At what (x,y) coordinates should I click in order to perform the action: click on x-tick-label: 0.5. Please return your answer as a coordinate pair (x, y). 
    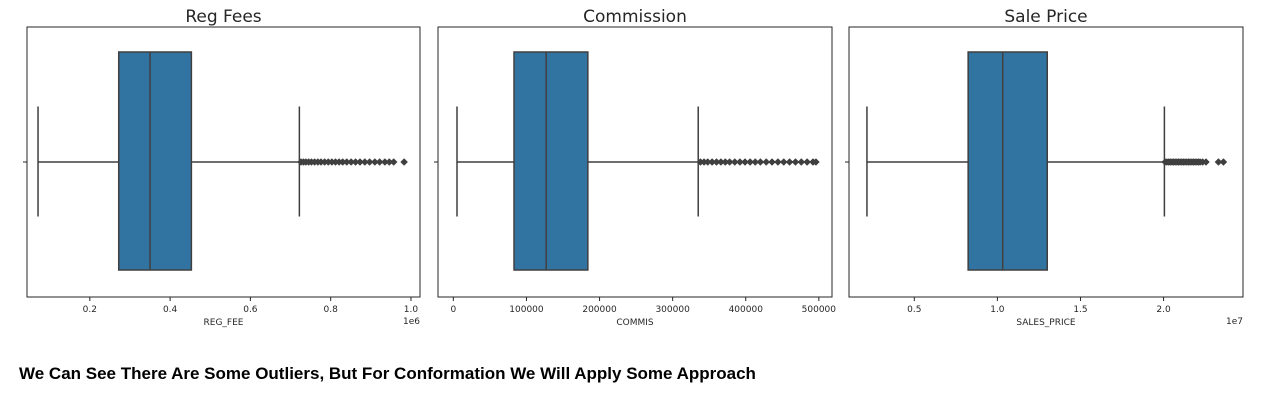
    Looking at the image, I should click on (914, 310).